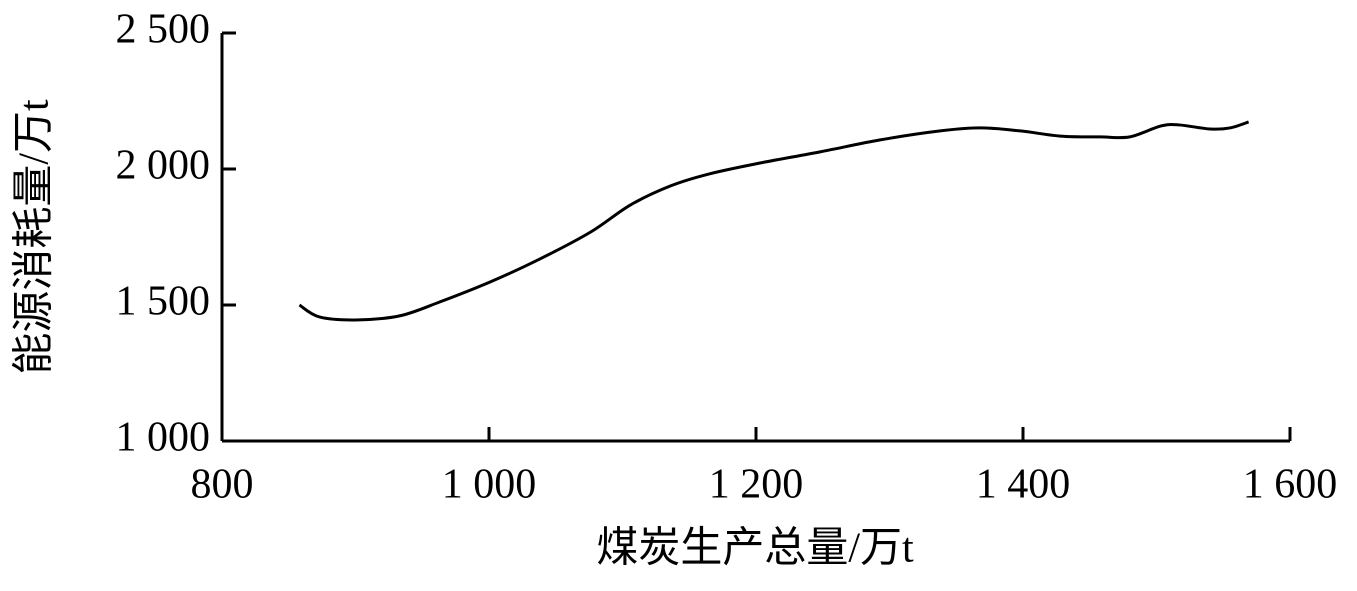  Describe the element at coordinates (163, 302) in the screenshot. I see `y-tick-label: 1 500` at that location.